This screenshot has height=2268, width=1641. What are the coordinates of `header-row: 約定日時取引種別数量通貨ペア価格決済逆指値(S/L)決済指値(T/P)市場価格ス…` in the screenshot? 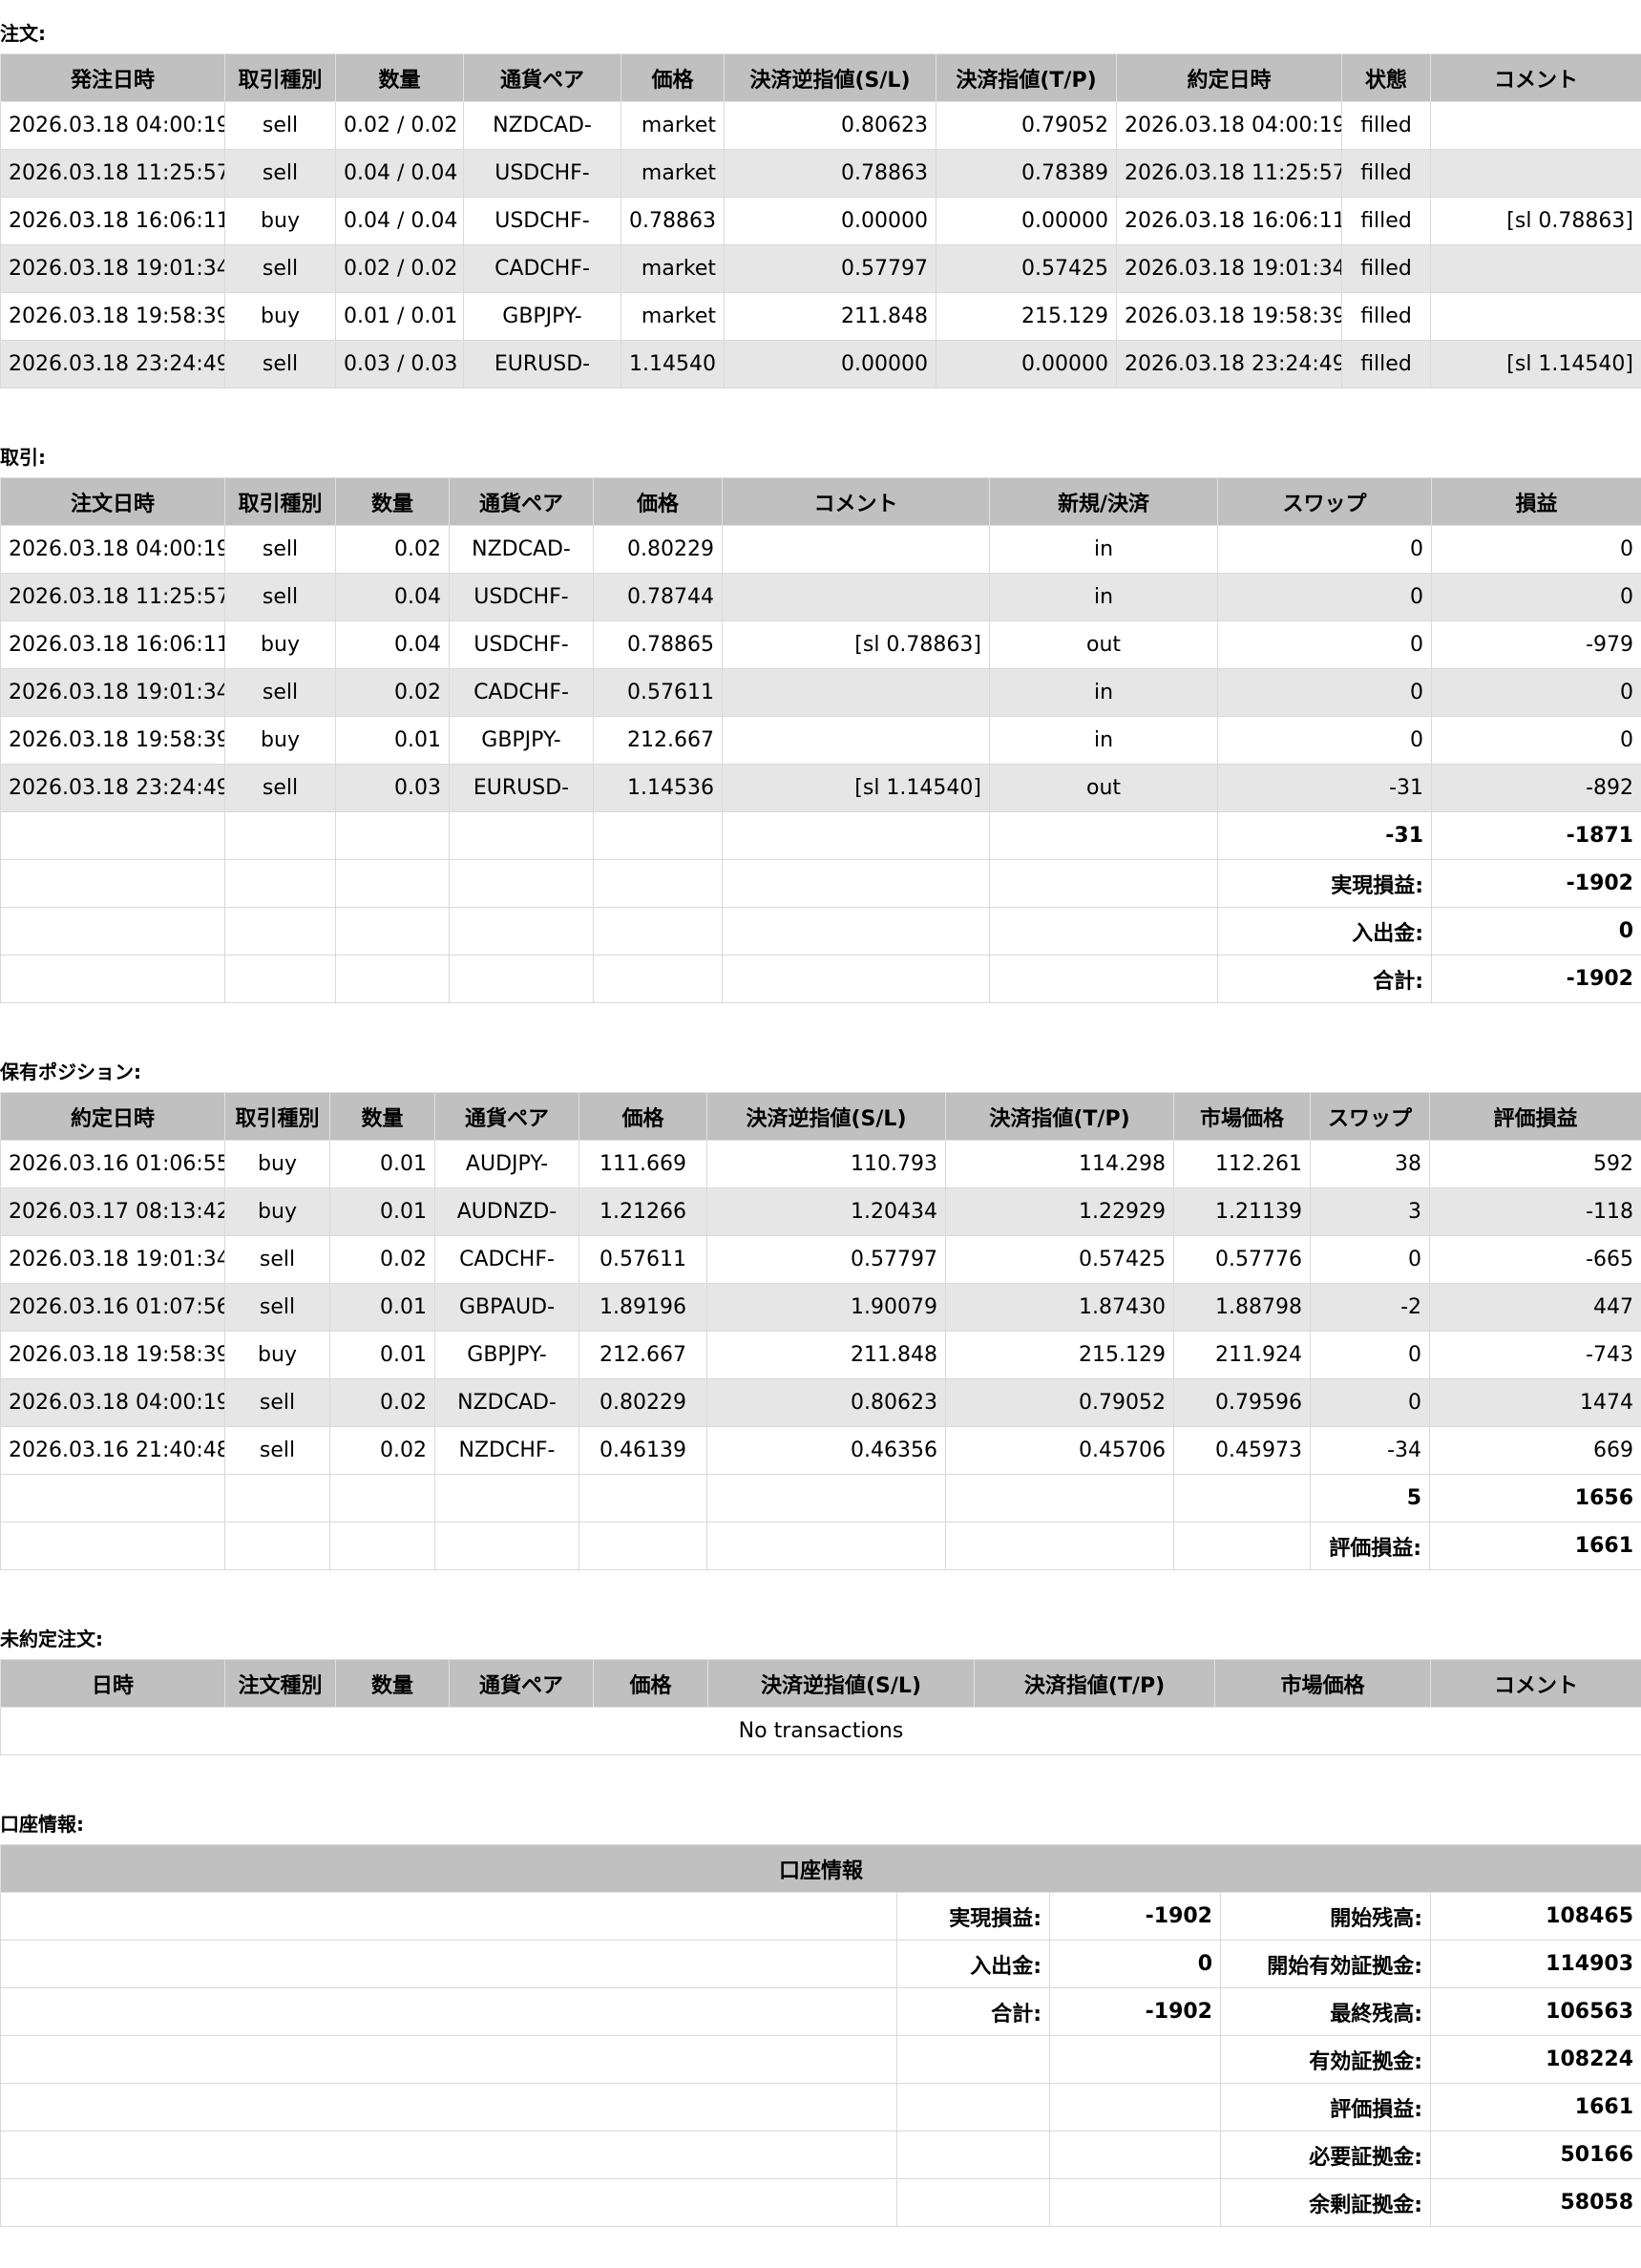 It's located at (821, 1117).